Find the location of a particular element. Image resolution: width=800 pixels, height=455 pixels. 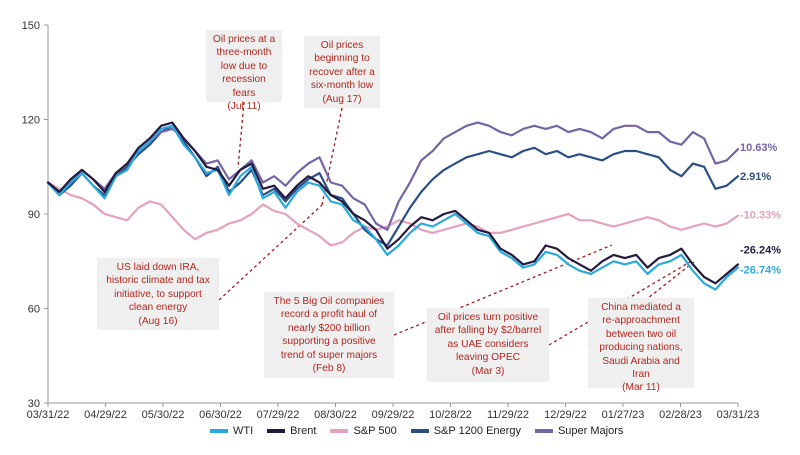

end-label: -26.24% is located at coordinates (760, 250).